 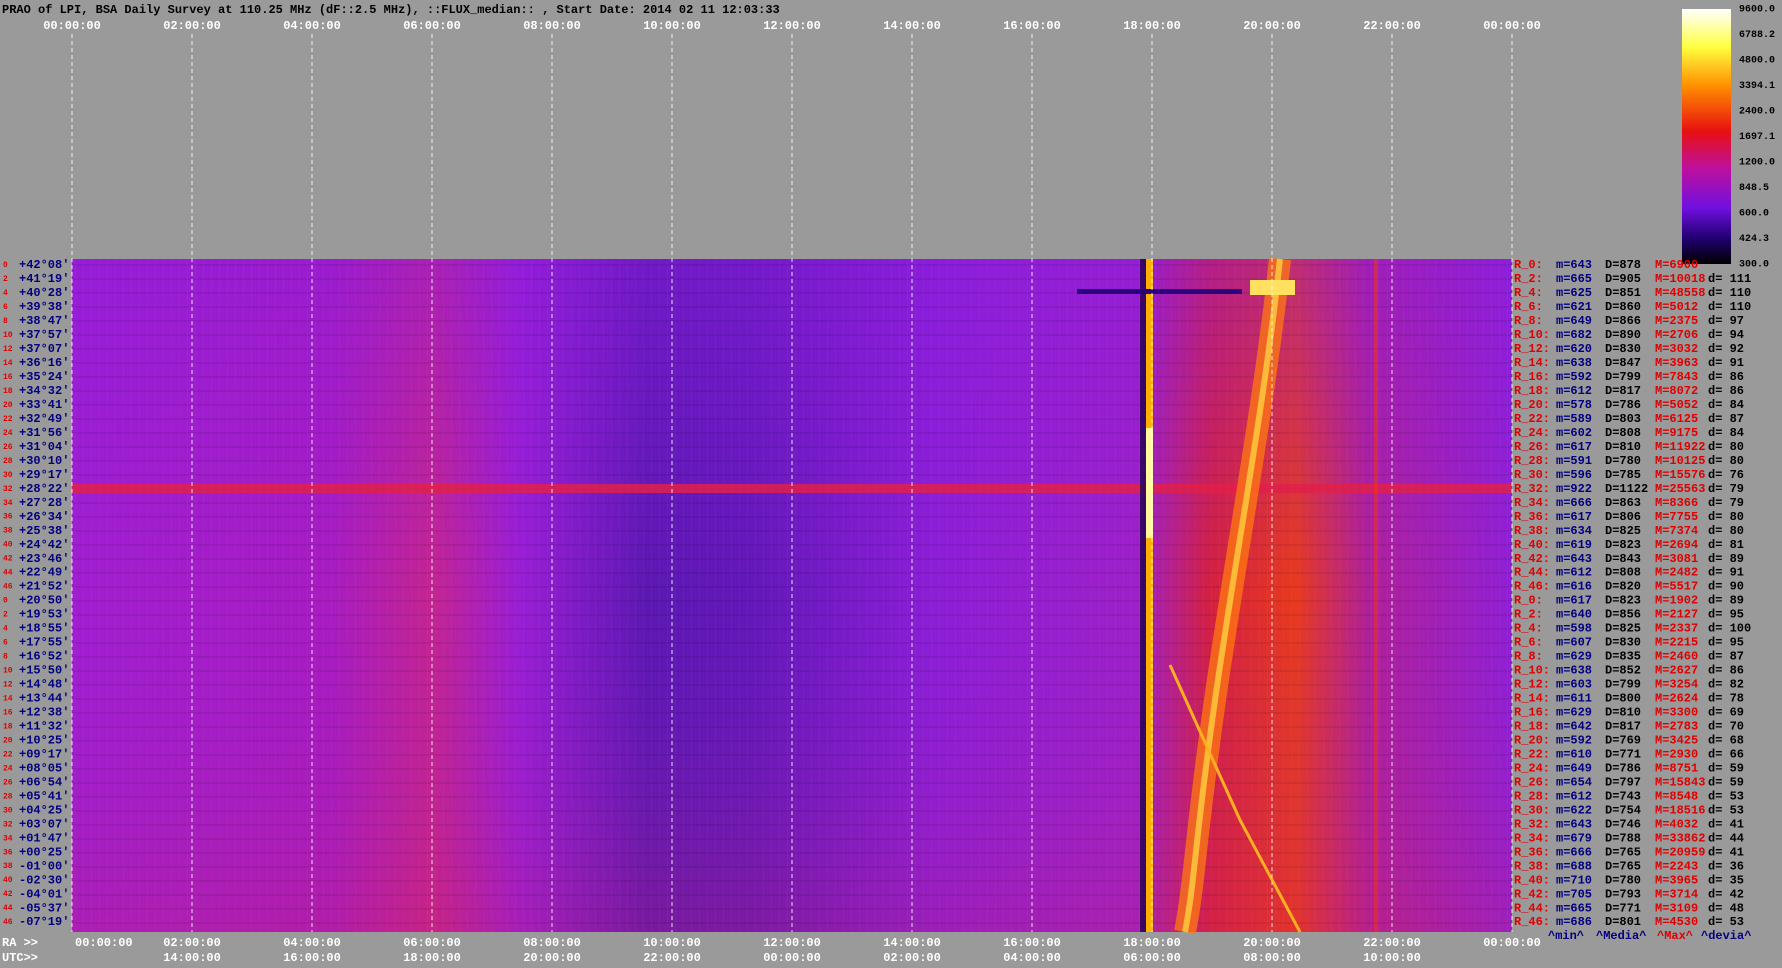 I want to click on row-min: m=621, so click(x=1574, y=307).